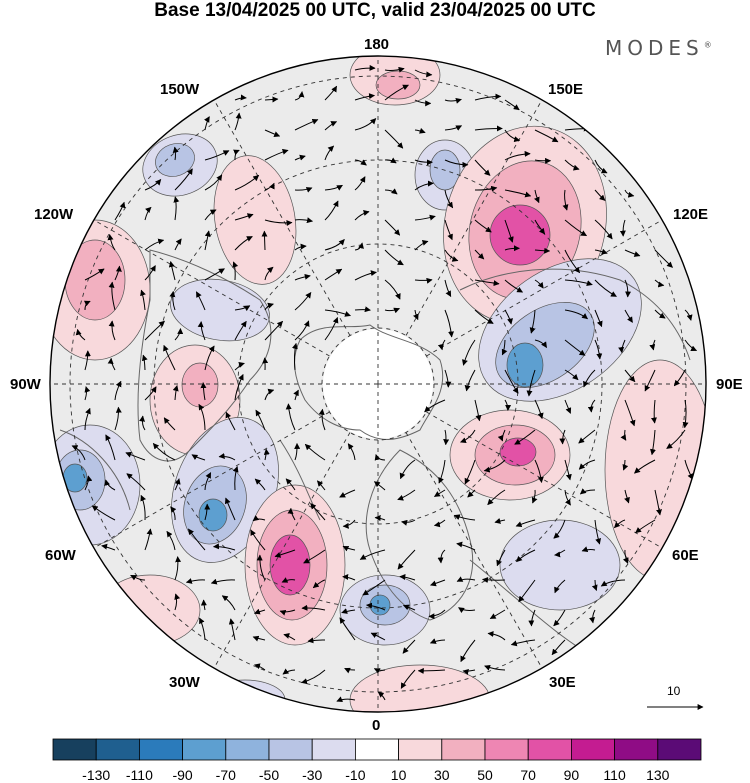  I want to click on lon-label-150e: 150E, so click(566, 89).